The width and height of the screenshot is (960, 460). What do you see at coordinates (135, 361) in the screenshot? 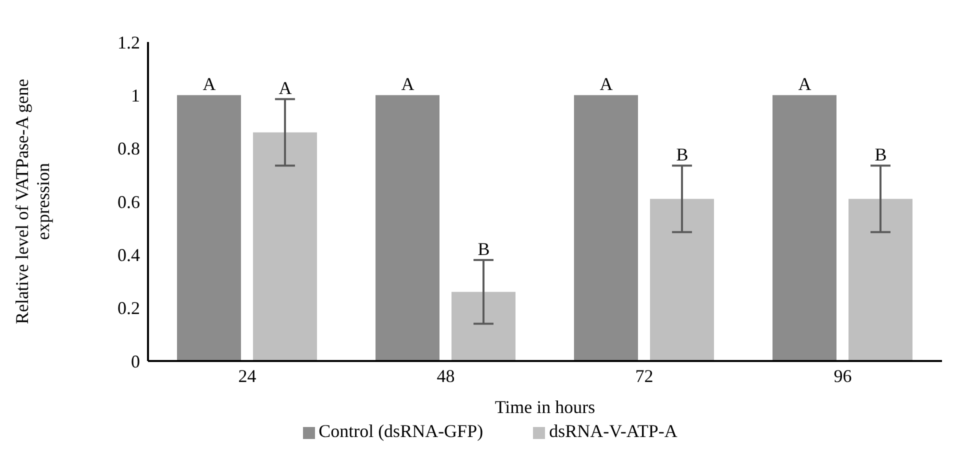
I see `y-tick-label: 0` at bounding box center [135, 361].